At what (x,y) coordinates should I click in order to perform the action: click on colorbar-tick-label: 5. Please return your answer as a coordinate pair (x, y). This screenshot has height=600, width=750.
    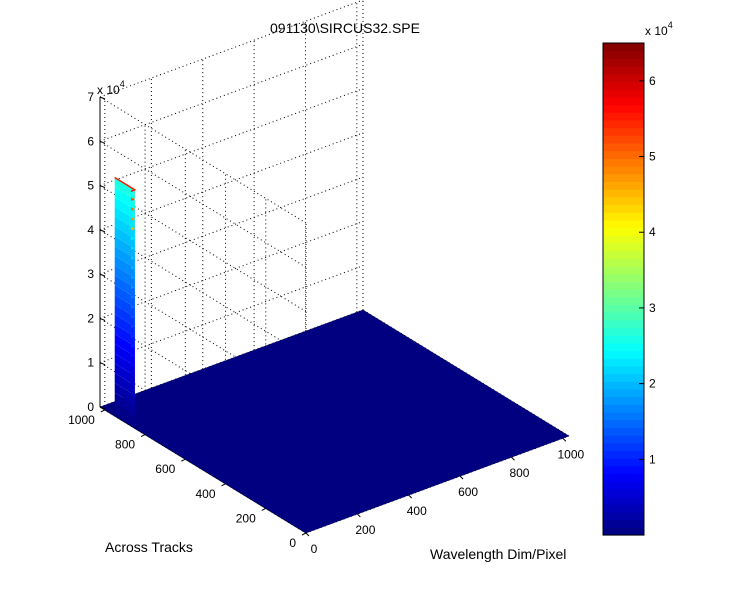
    Looking at the image, I should click on (652, 157).